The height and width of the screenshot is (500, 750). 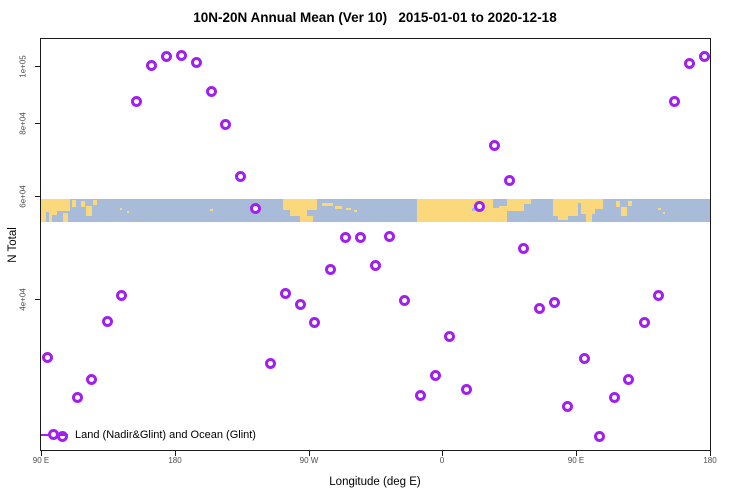 What do you see at coordinates (23, 123) in the screenshot?
I see `y-tick-label: 8e+04` at bounding box center [23, 123].